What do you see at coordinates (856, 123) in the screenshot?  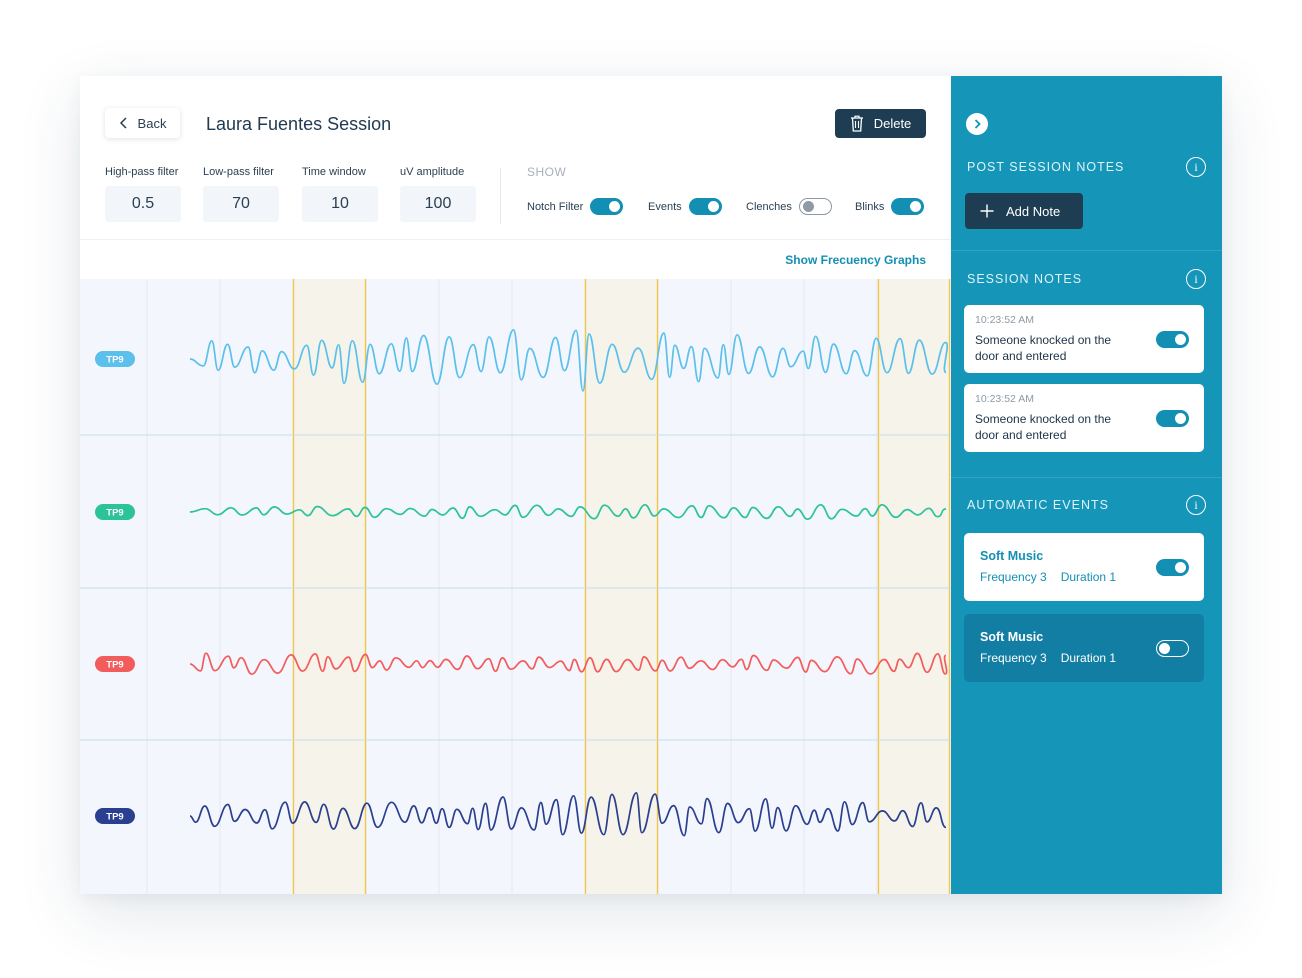 I see `trash-icon` at bounding box center [856, 123].